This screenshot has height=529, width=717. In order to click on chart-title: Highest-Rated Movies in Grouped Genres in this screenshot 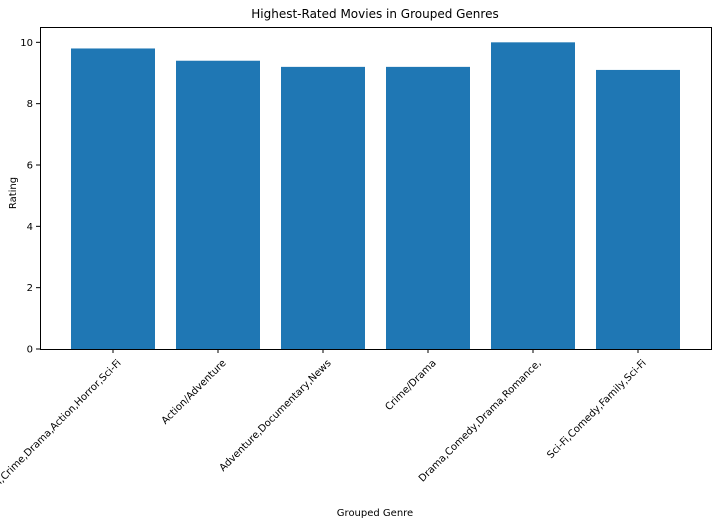, I will do `click(374, 14)`.